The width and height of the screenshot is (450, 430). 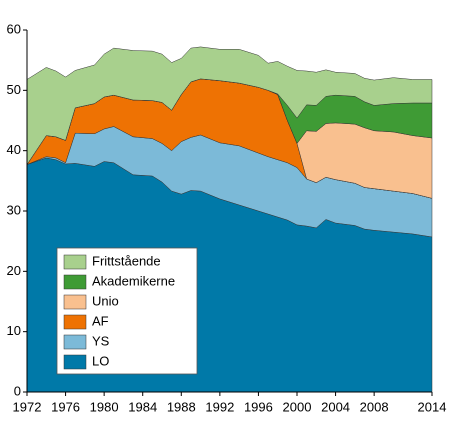 What do you see at coordinates (374, 406) in the screenshot?
I see `x-tick-label: 2008` at bounding box center [374, 406].